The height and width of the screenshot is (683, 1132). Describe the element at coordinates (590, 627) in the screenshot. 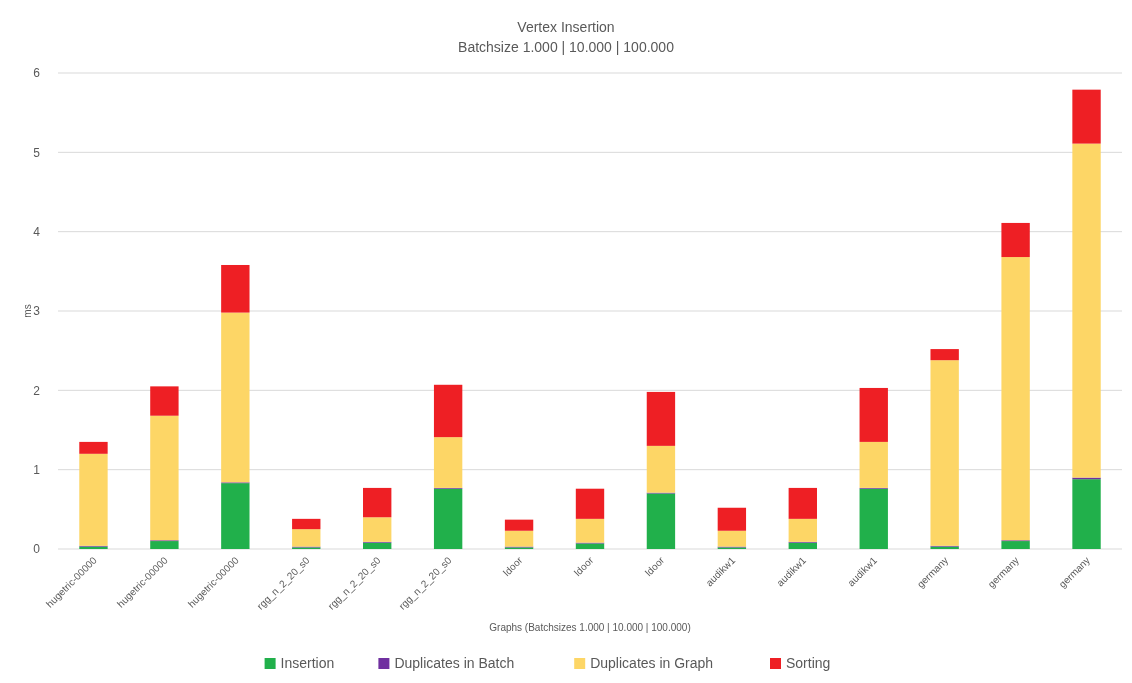

I see `x-axis-title: Graphs (Batchsizes 1.000 | 10.000 | 100.000)` at that location.